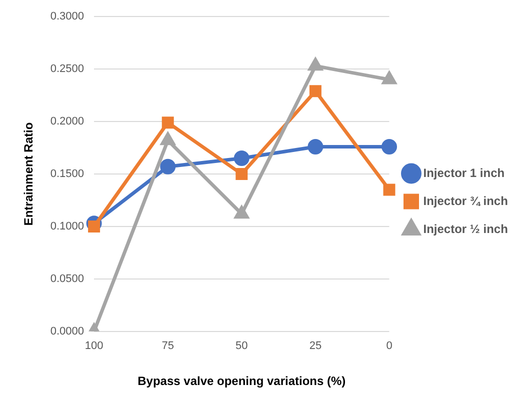 The height and width of the screenshot is (413, 523). What do you see at coordinates (242, 381) in the screenshot?
I see `x-axis-title: Bypass valve opening variations (%)` at bounding box center [242, 381].